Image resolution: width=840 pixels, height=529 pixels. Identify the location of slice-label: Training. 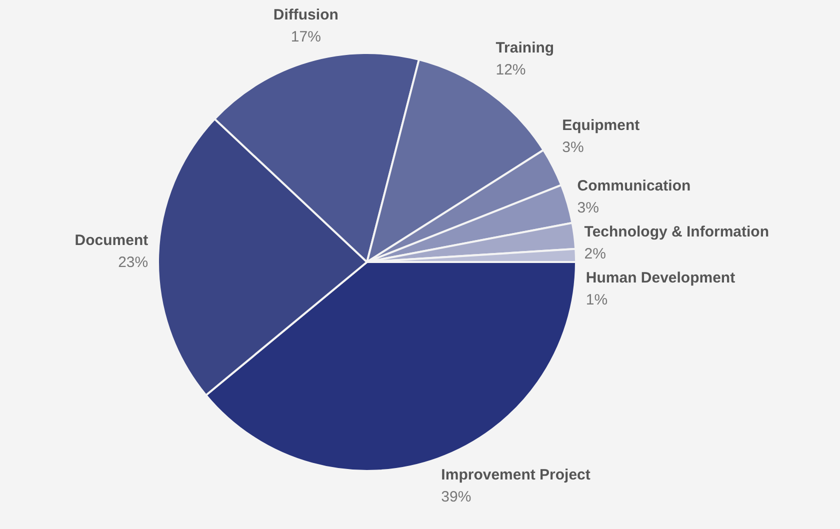
(525, 47).